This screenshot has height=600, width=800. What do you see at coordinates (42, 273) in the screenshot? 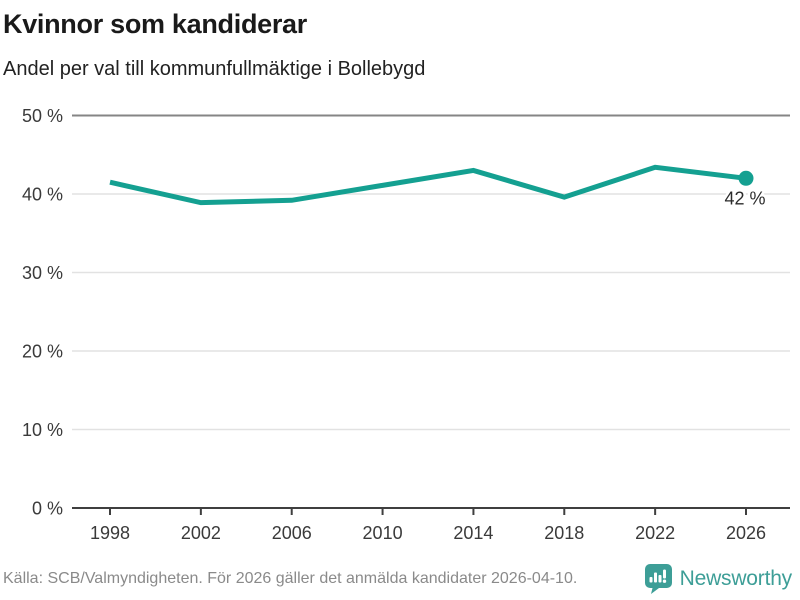
I see `y-tick-label: 30 %` at bounding box center [42, 273].